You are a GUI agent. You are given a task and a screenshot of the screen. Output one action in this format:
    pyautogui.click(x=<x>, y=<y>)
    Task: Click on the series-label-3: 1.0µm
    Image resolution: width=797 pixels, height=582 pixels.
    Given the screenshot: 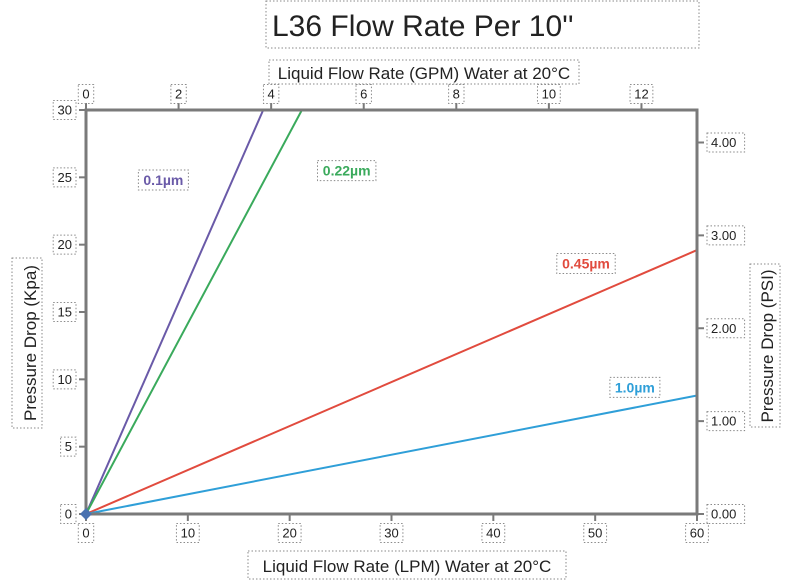 What is the action you would take?
    pyautogui.click(x=635, y=387)
    